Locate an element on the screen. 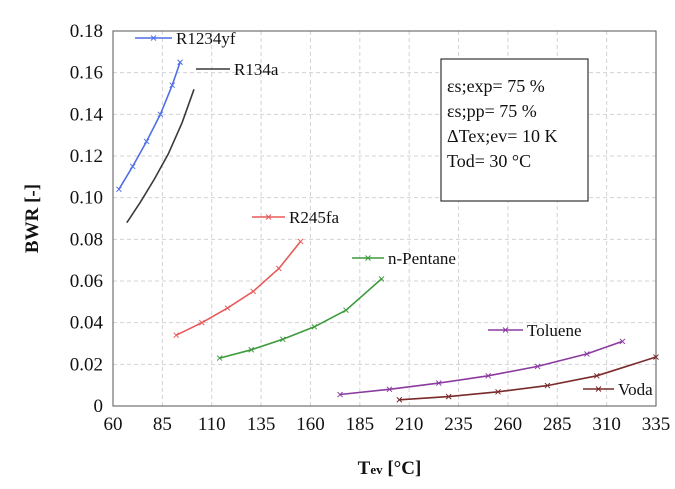 Image resolution: width=675 pixels, height=489 pixels. legend-entry: R134a is located at coordinates (237, 69).